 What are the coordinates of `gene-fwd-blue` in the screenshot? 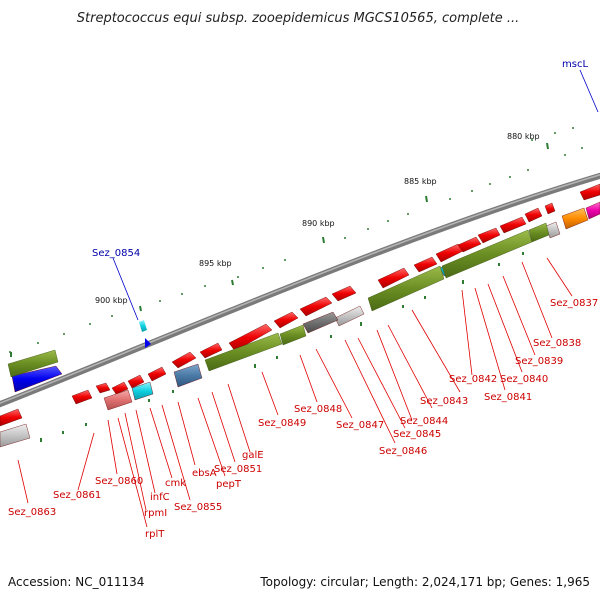 It's located at (37, 379).